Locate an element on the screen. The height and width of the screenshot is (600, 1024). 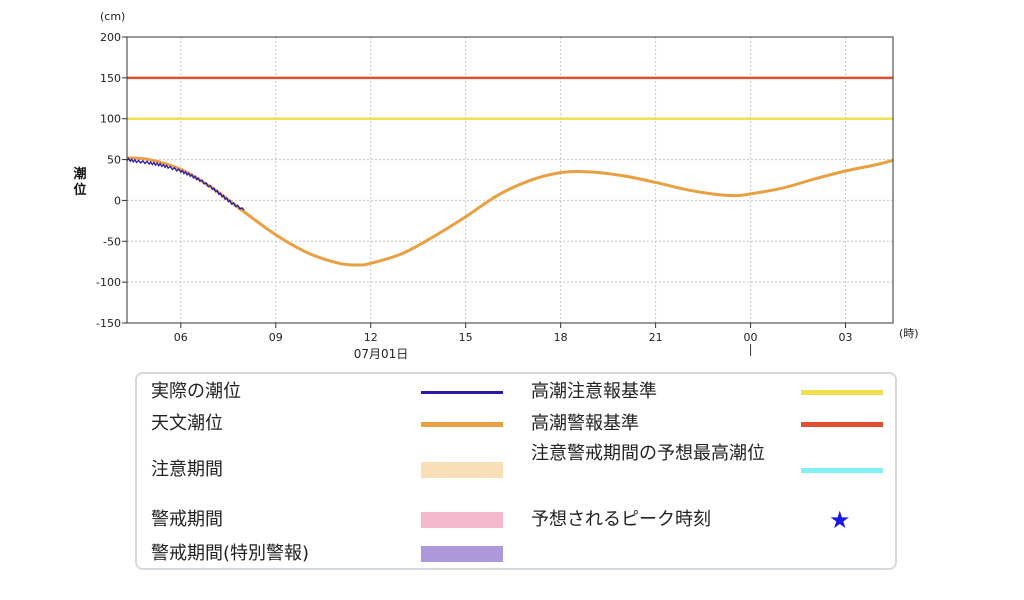
legend-label: 警戒期間 is located at coordinates (187, 519).